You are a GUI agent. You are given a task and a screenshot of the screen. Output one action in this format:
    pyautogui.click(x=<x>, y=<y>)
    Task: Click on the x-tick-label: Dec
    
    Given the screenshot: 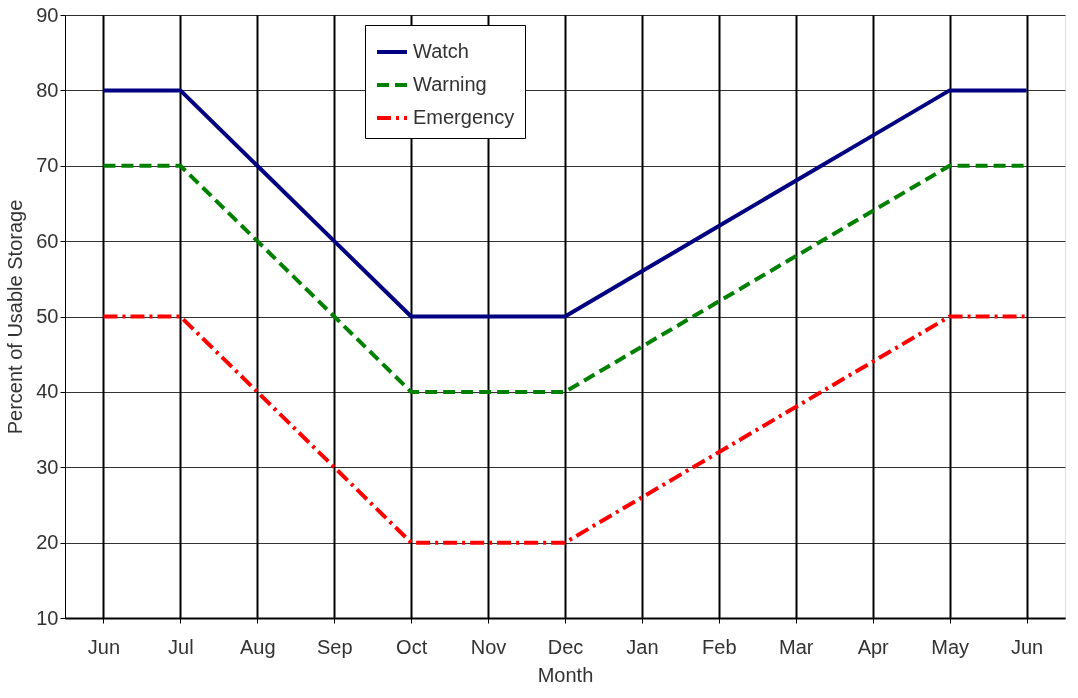 What is the action you would take?
    pyautogui.click(x=565, y=646)
    